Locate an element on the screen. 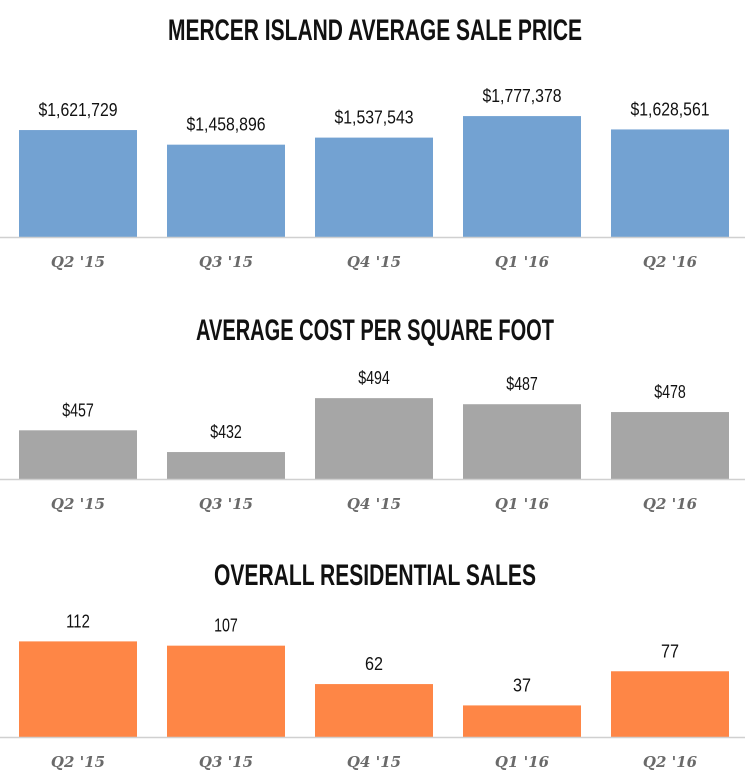  chart-title: AVERAGE COST PER SQUARE FOOT is located at coordinates (375, 330).